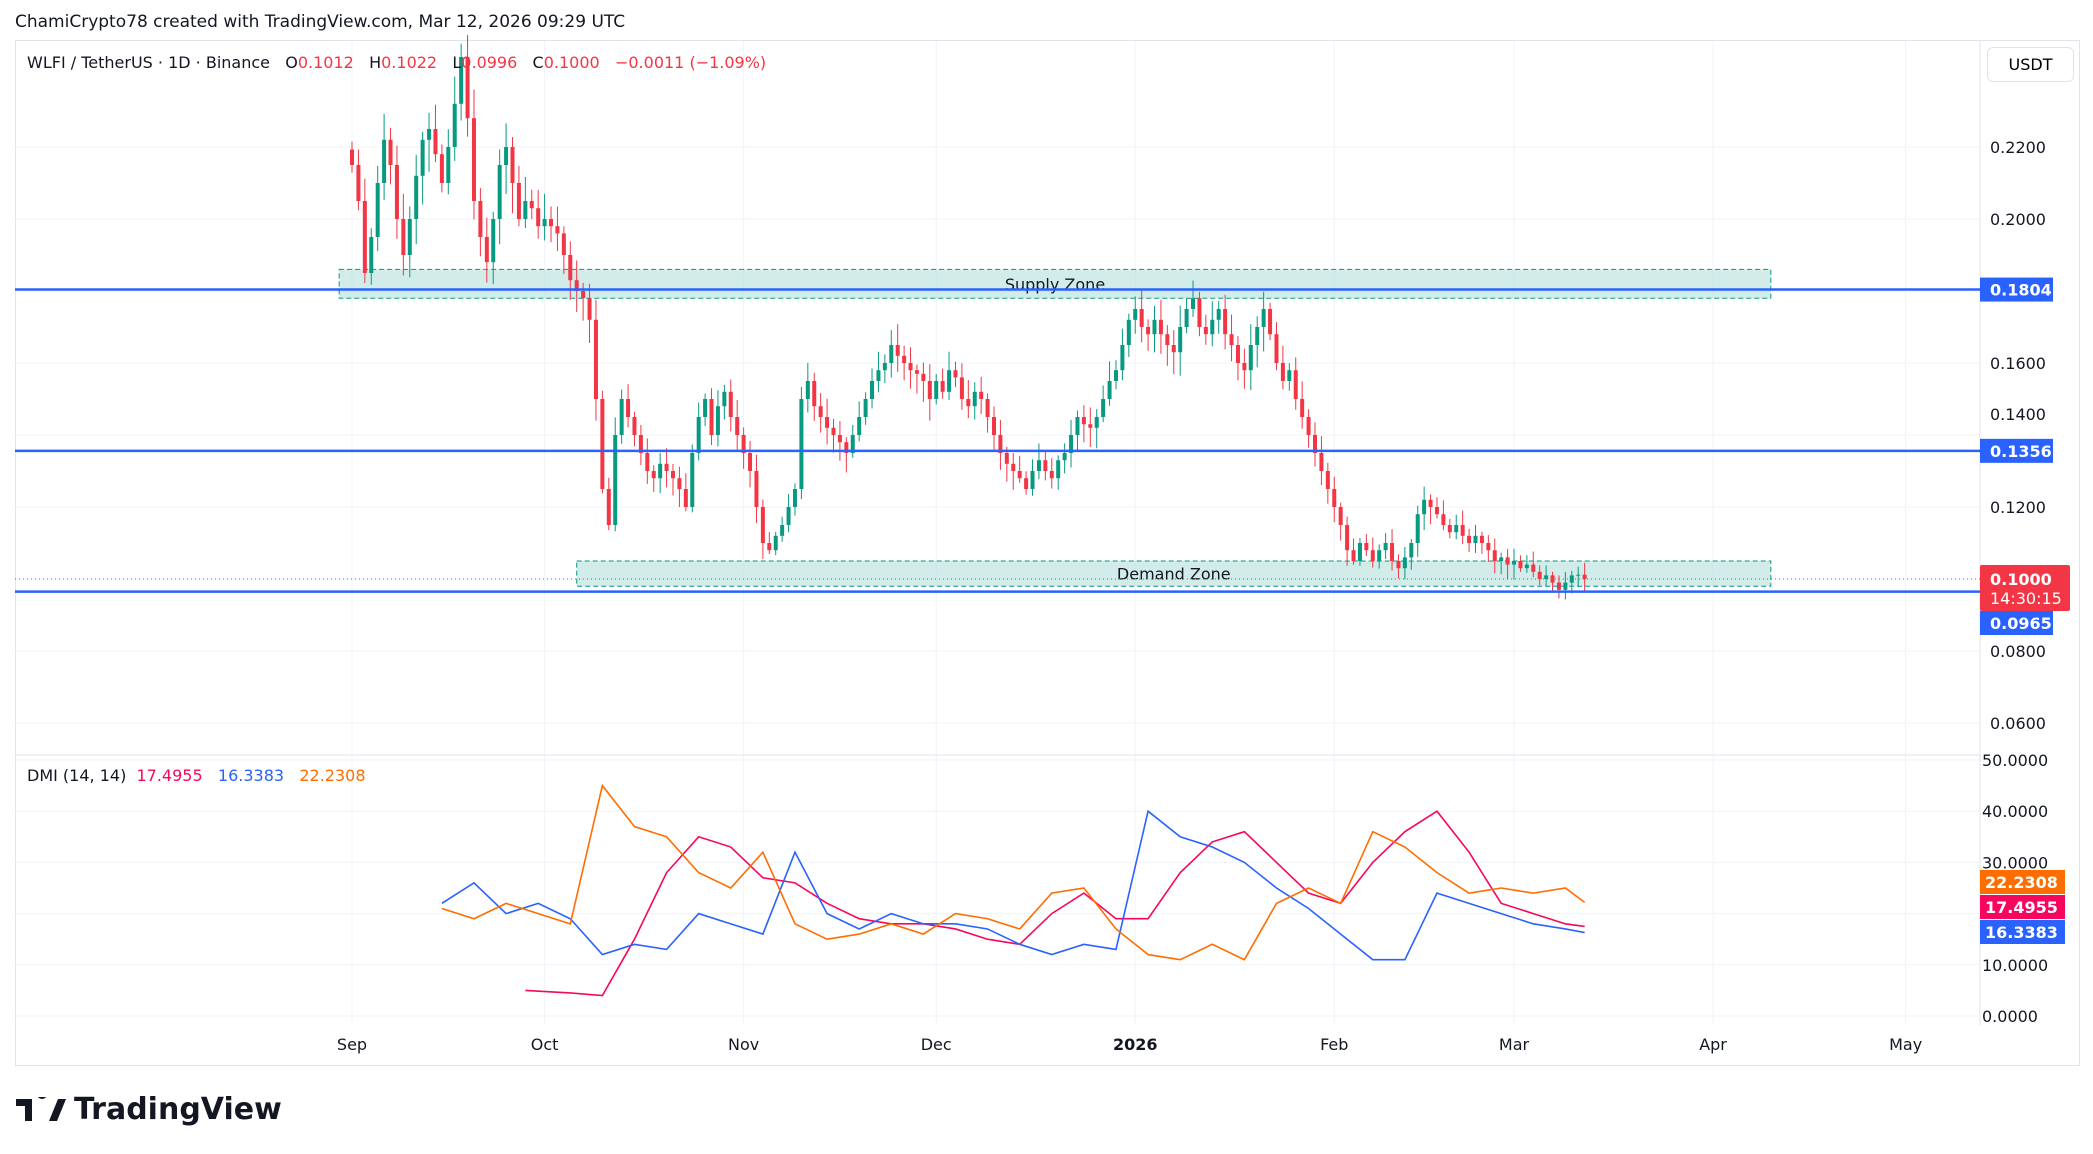  Describe the element at coordinates (743, 1044) in the screenshot. I see `x-tick-label: Nov` at that location.